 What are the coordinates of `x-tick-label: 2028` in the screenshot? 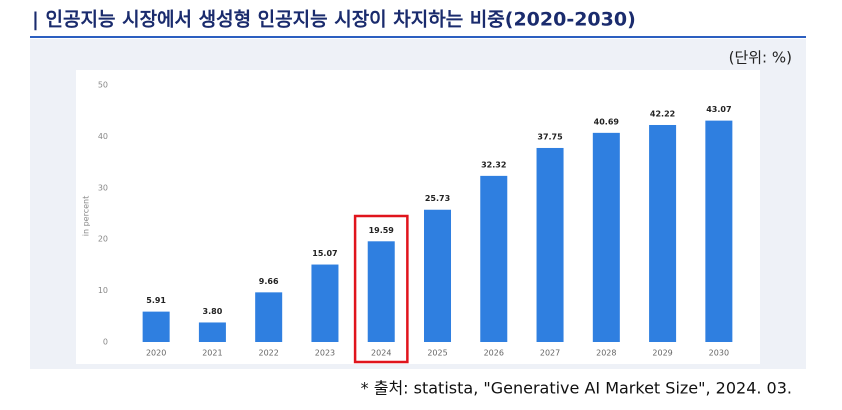 It's located at (606, 353).